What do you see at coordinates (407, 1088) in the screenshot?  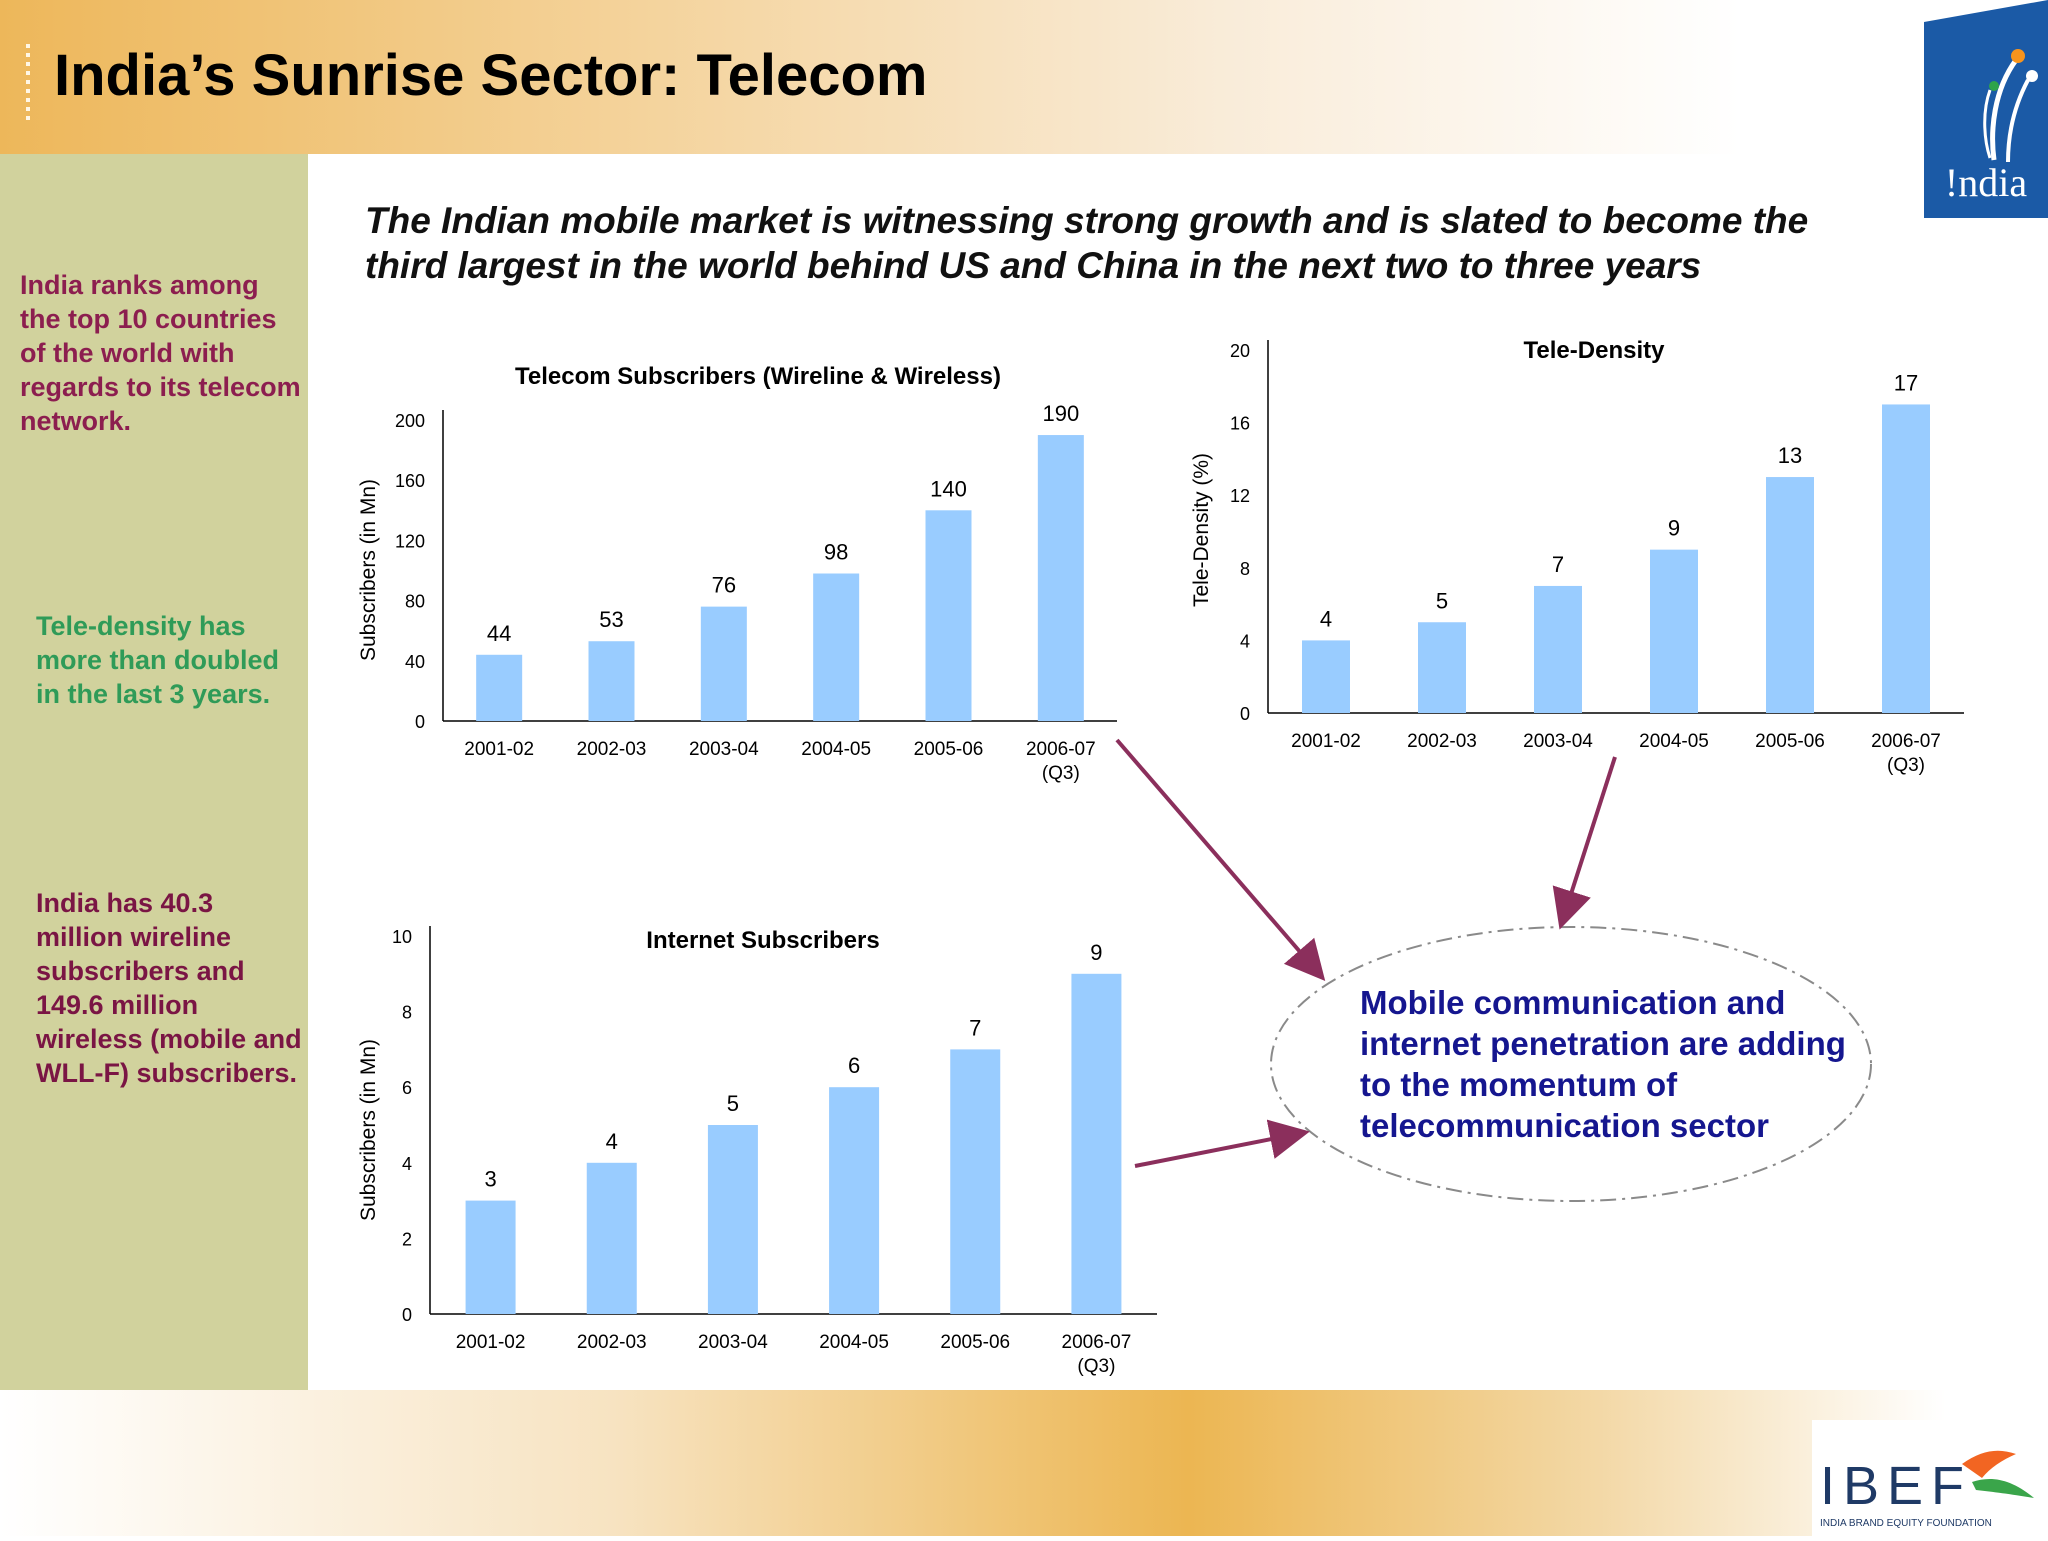 I see `y-tick-label: 6` at bounding box center [407, 1088].